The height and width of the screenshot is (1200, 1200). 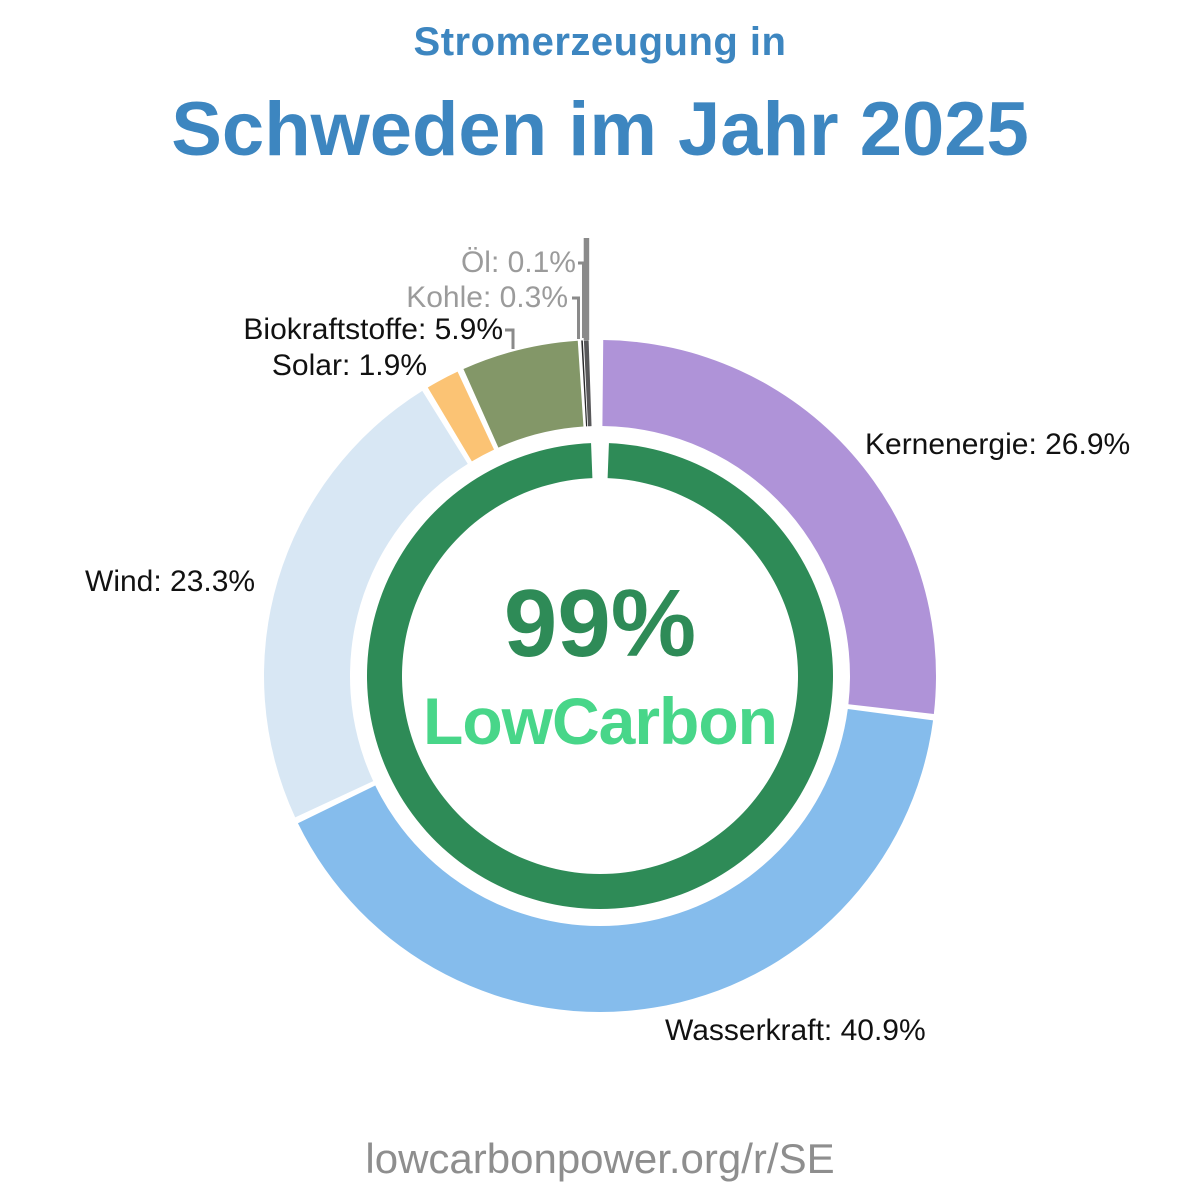 What do you see at coordinates (349, 365) in the screenshot?
I see `slice-label-solar: Solar: 1.9%` at bounding box center [349, 365].